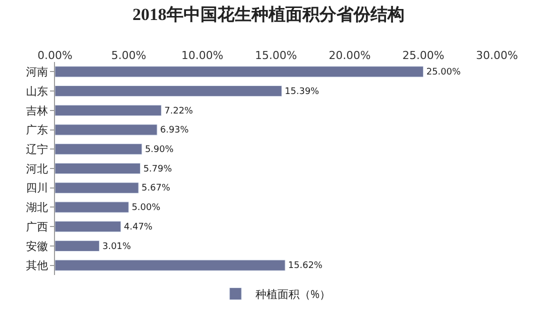 This screenshot has height=320, width=537. Describe the element at coordinates (37, 72) in the screenshot. I see `y-tick-label: 河南` at that location.